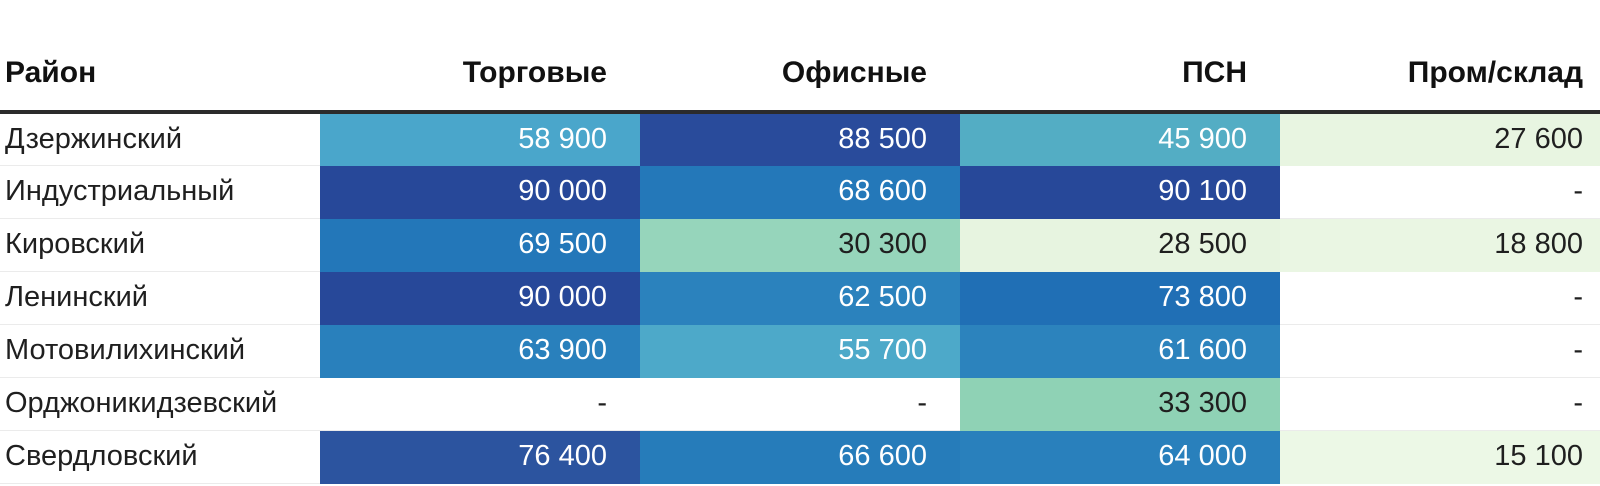 The image size is (1600, 486). Describe the element at coordinates (160, 192) in the screenshot. I see `district-name: Индустриальный` at that location.